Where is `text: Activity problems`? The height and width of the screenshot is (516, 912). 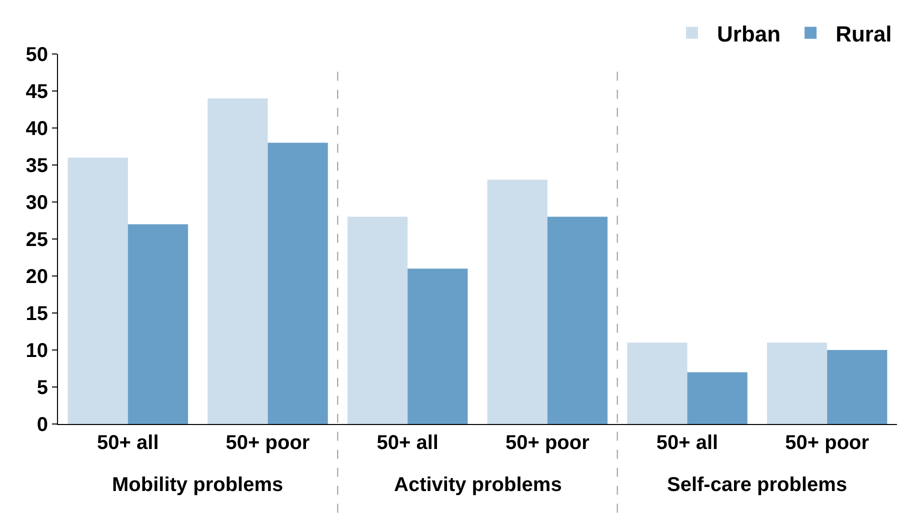 text: Activity problems is located at coordinates (478, 485).